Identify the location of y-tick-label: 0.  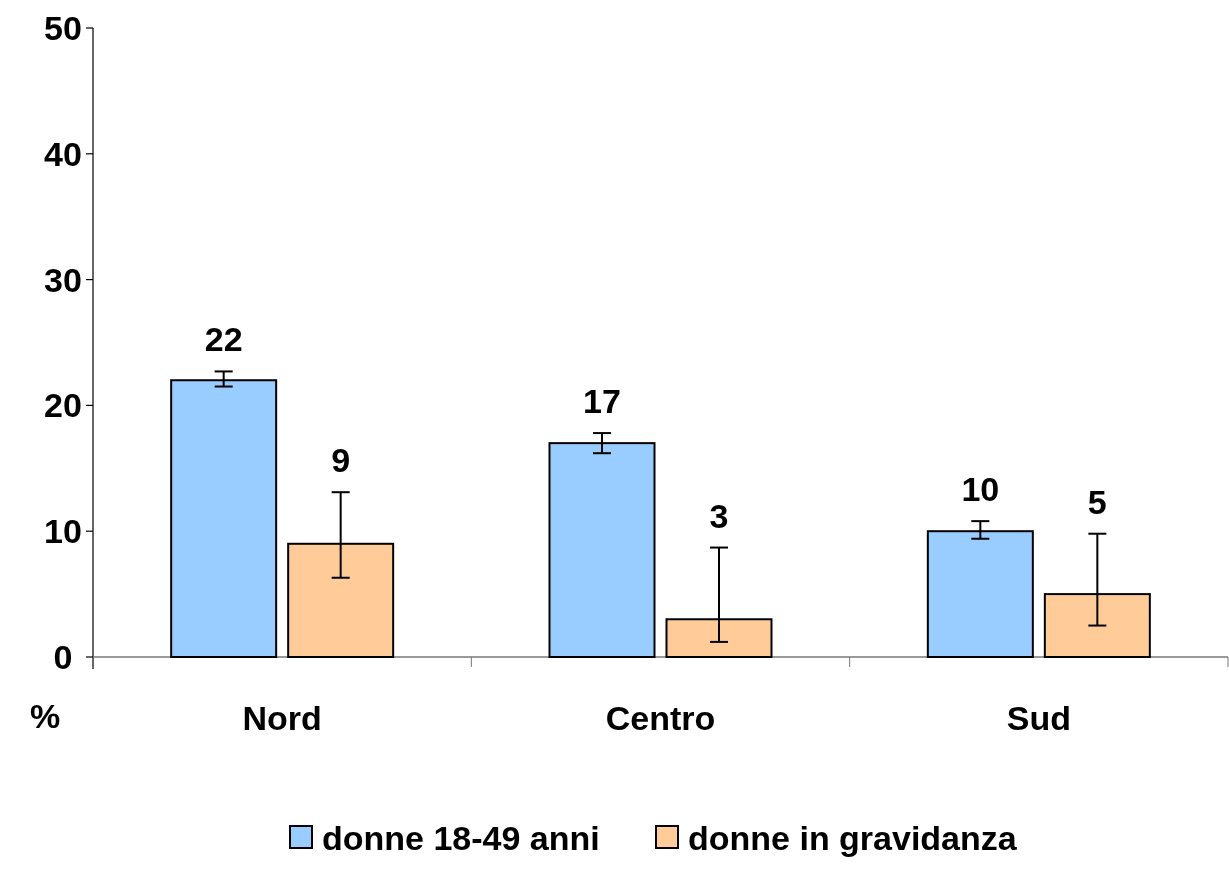
(63, 657).